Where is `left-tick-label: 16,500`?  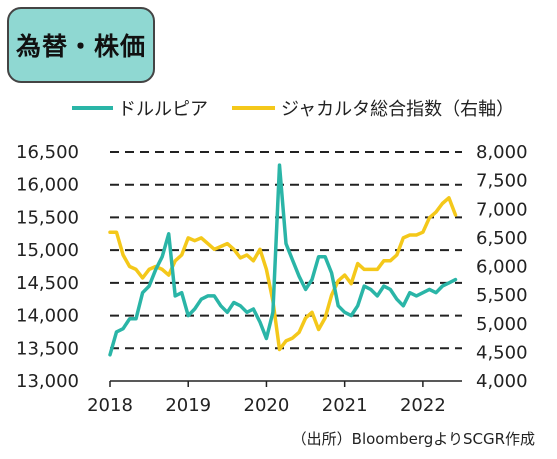
left-tick-label: 16,500 is located at coordinates (47, 152).